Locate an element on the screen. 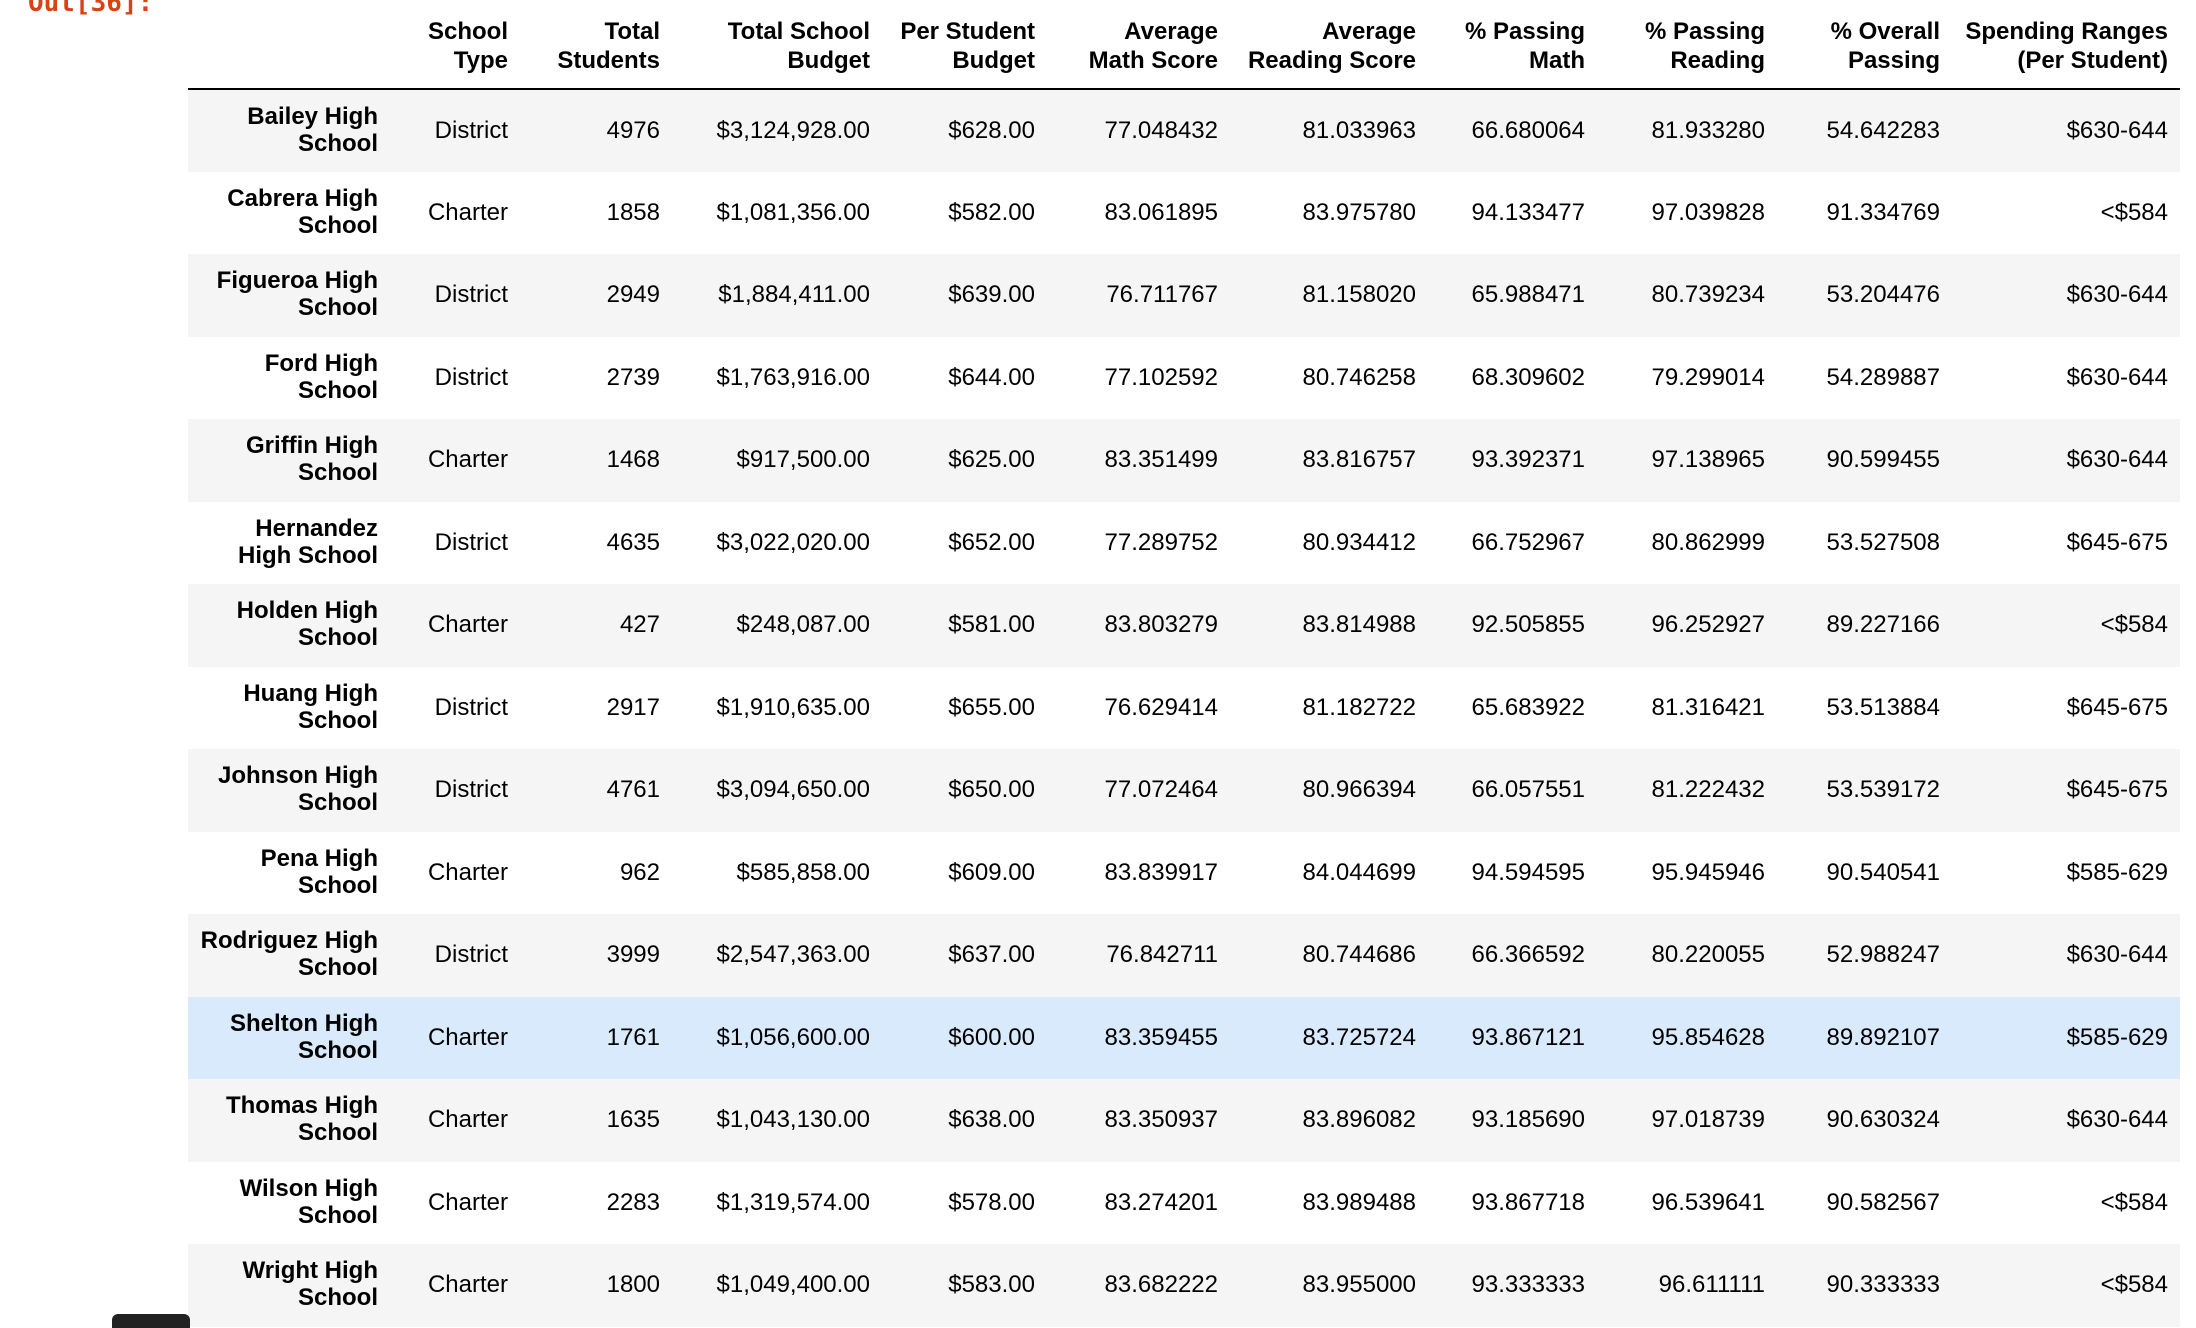 This screenshot has width=2196, height=1328. data-cell: 93.867121 is located at coordinates (1528, 1037).